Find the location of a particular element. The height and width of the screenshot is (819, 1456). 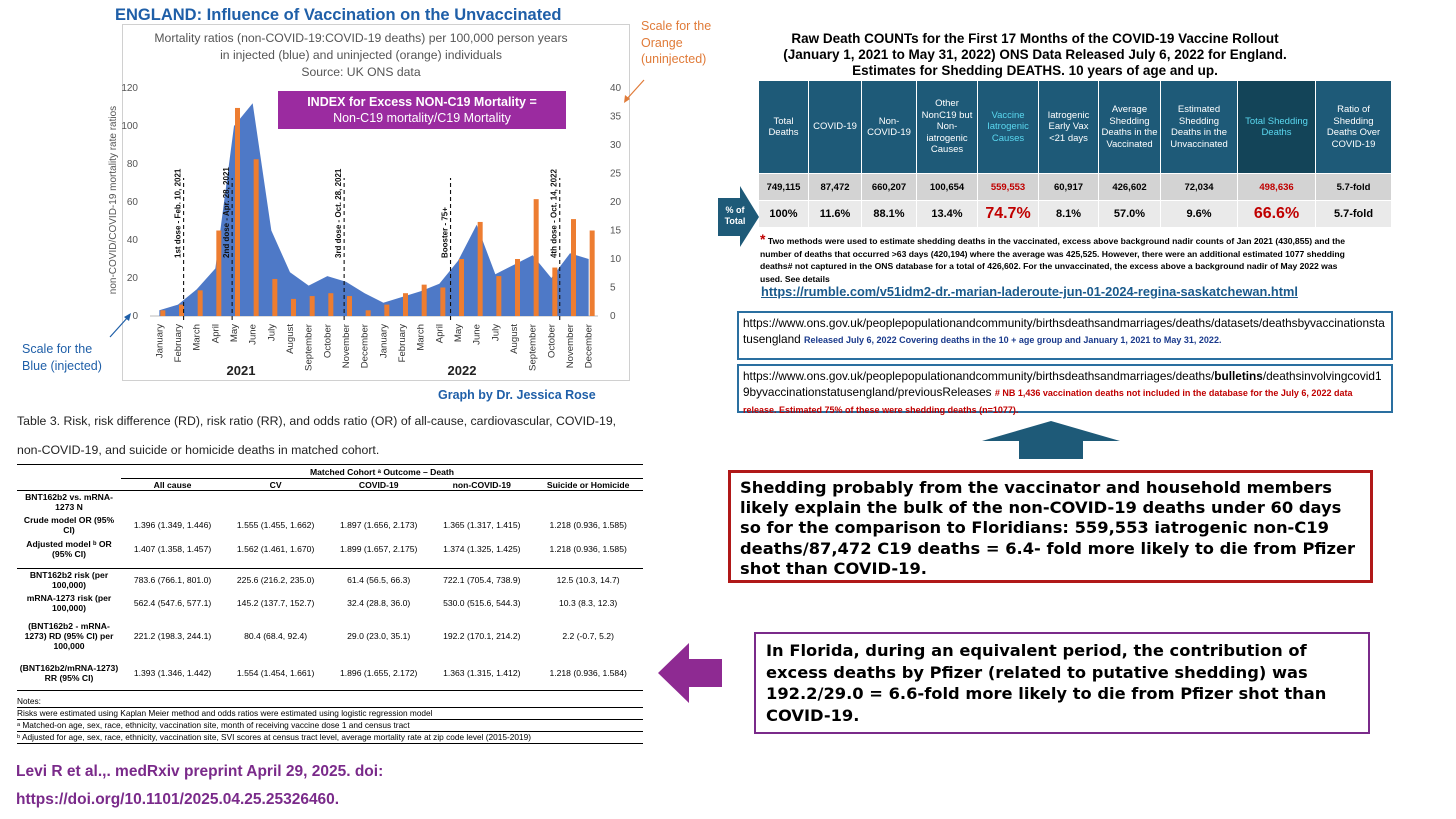

col-header: All cause is located at coordinates (172, 484).